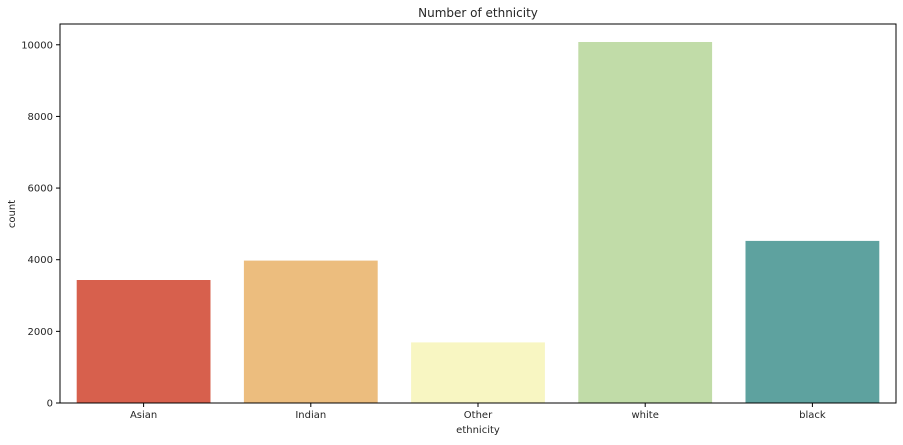  What do you see at coordinates (37, 45) in the screenshot?
I see `y-tick-label-10000: 10000` at bounding box center [37, 45].